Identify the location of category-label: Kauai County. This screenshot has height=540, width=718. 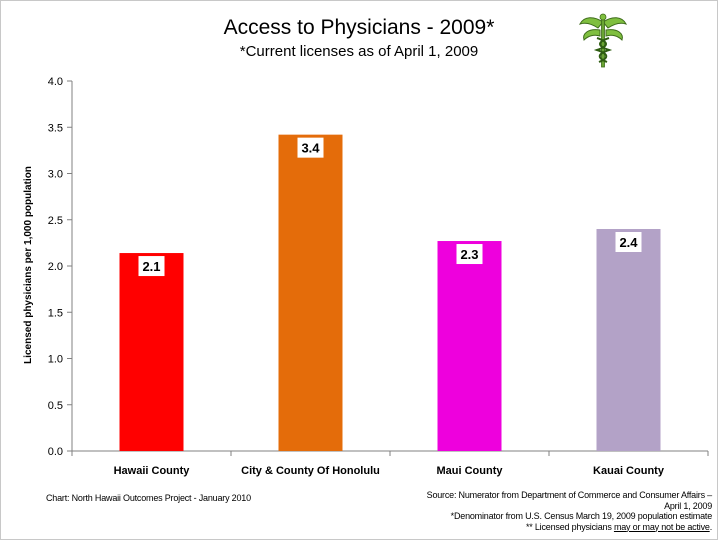
(629, 471).